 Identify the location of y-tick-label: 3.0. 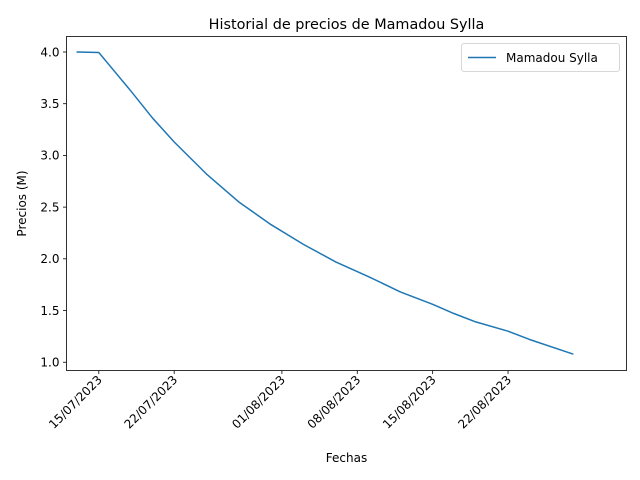
(49, 156).